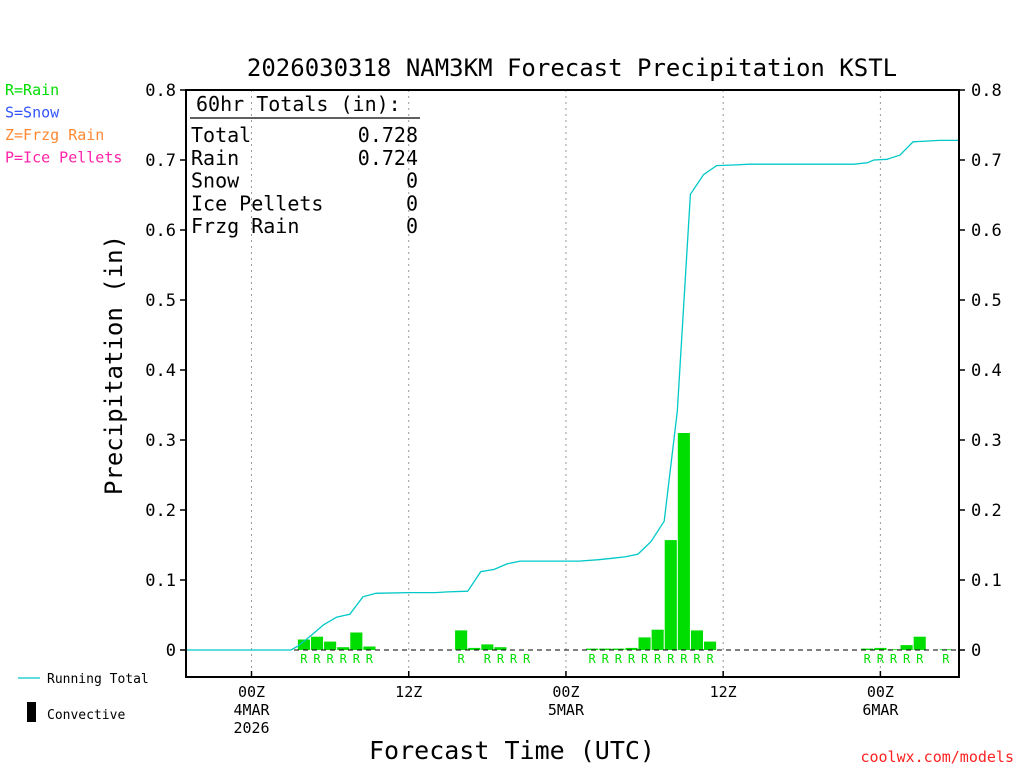 The height and width of the screenshot is (768, 1024). What do you see at coordinates (32, 90) in the screenshot?
I see `legend-entry: R=Rain` at bounding box center [32, 90].